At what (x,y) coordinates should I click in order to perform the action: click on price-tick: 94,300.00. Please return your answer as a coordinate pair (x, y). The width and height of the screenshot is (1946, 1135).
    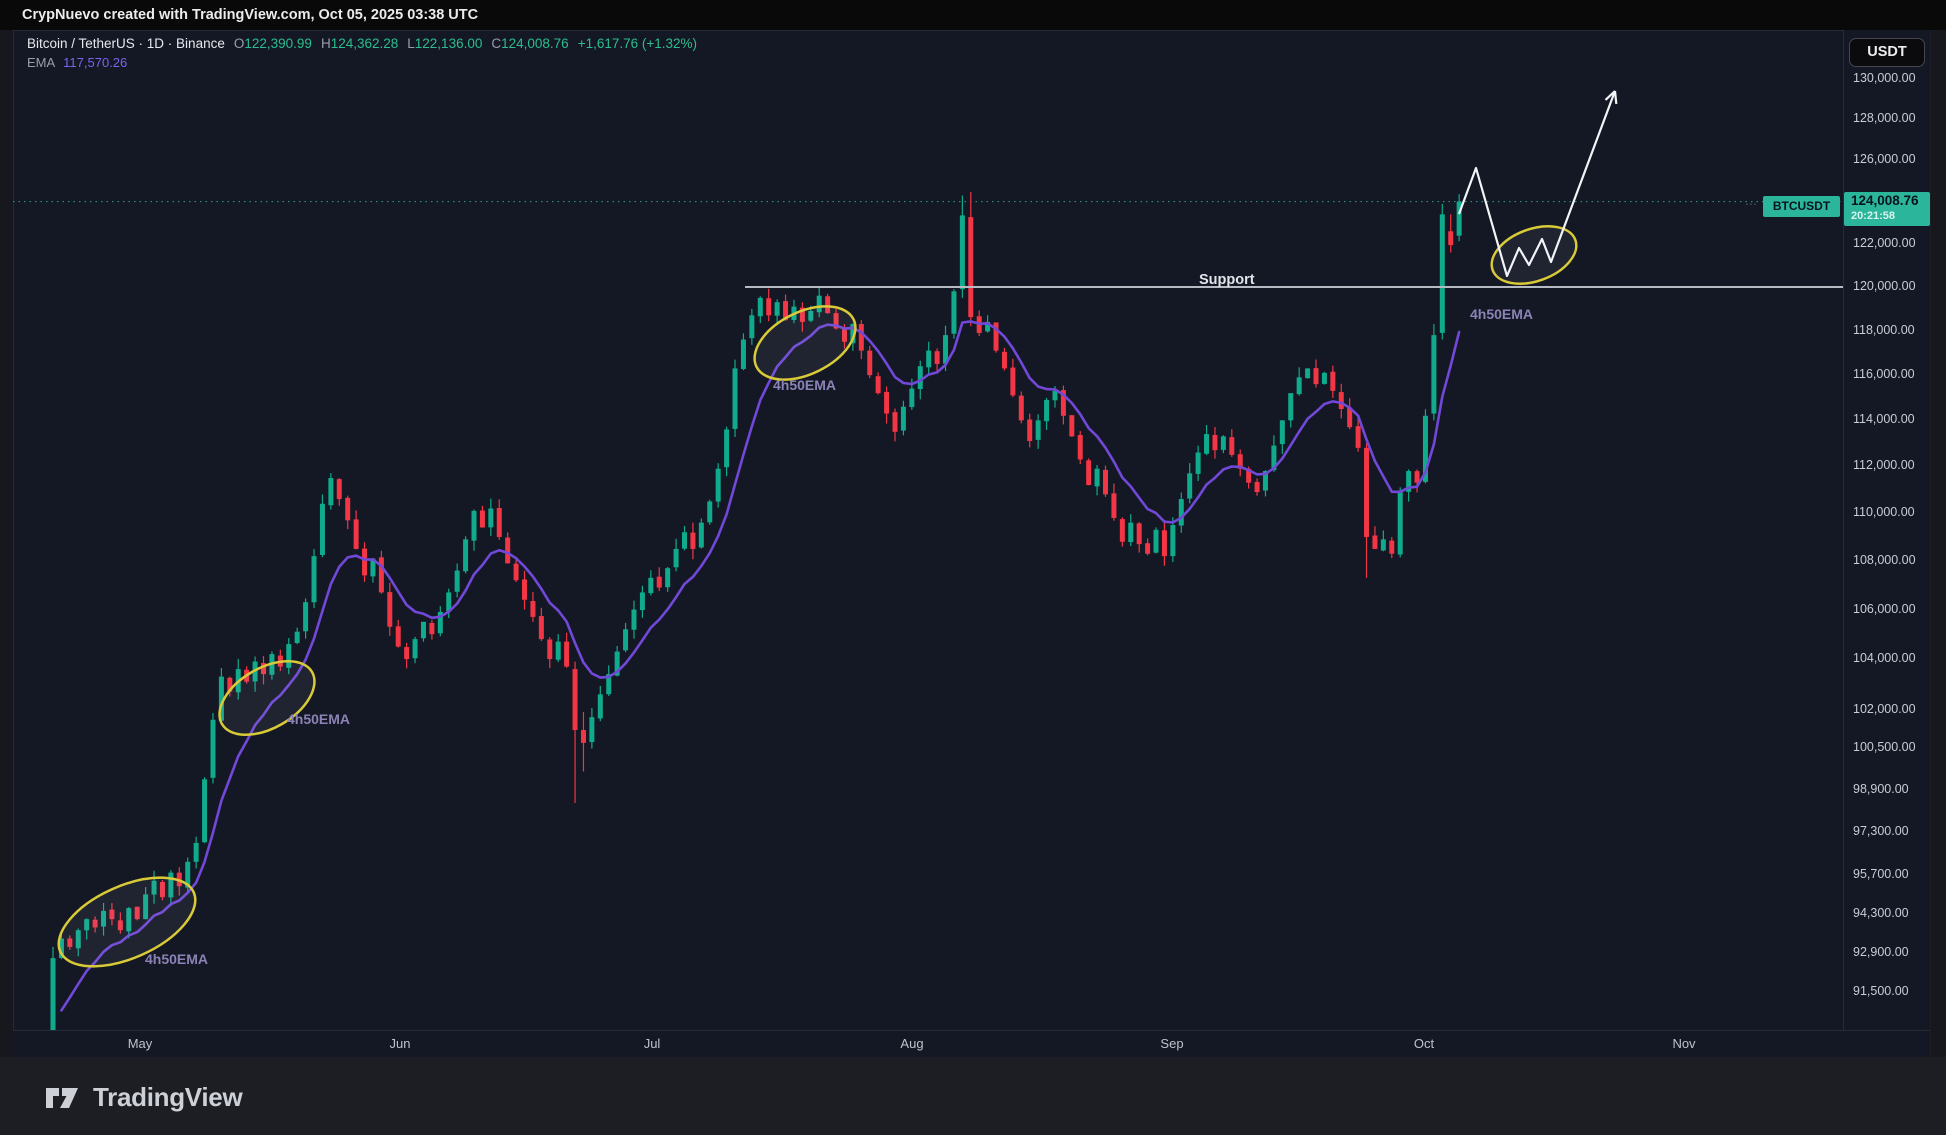
    Looking at the image, I should click on (1881, 912).